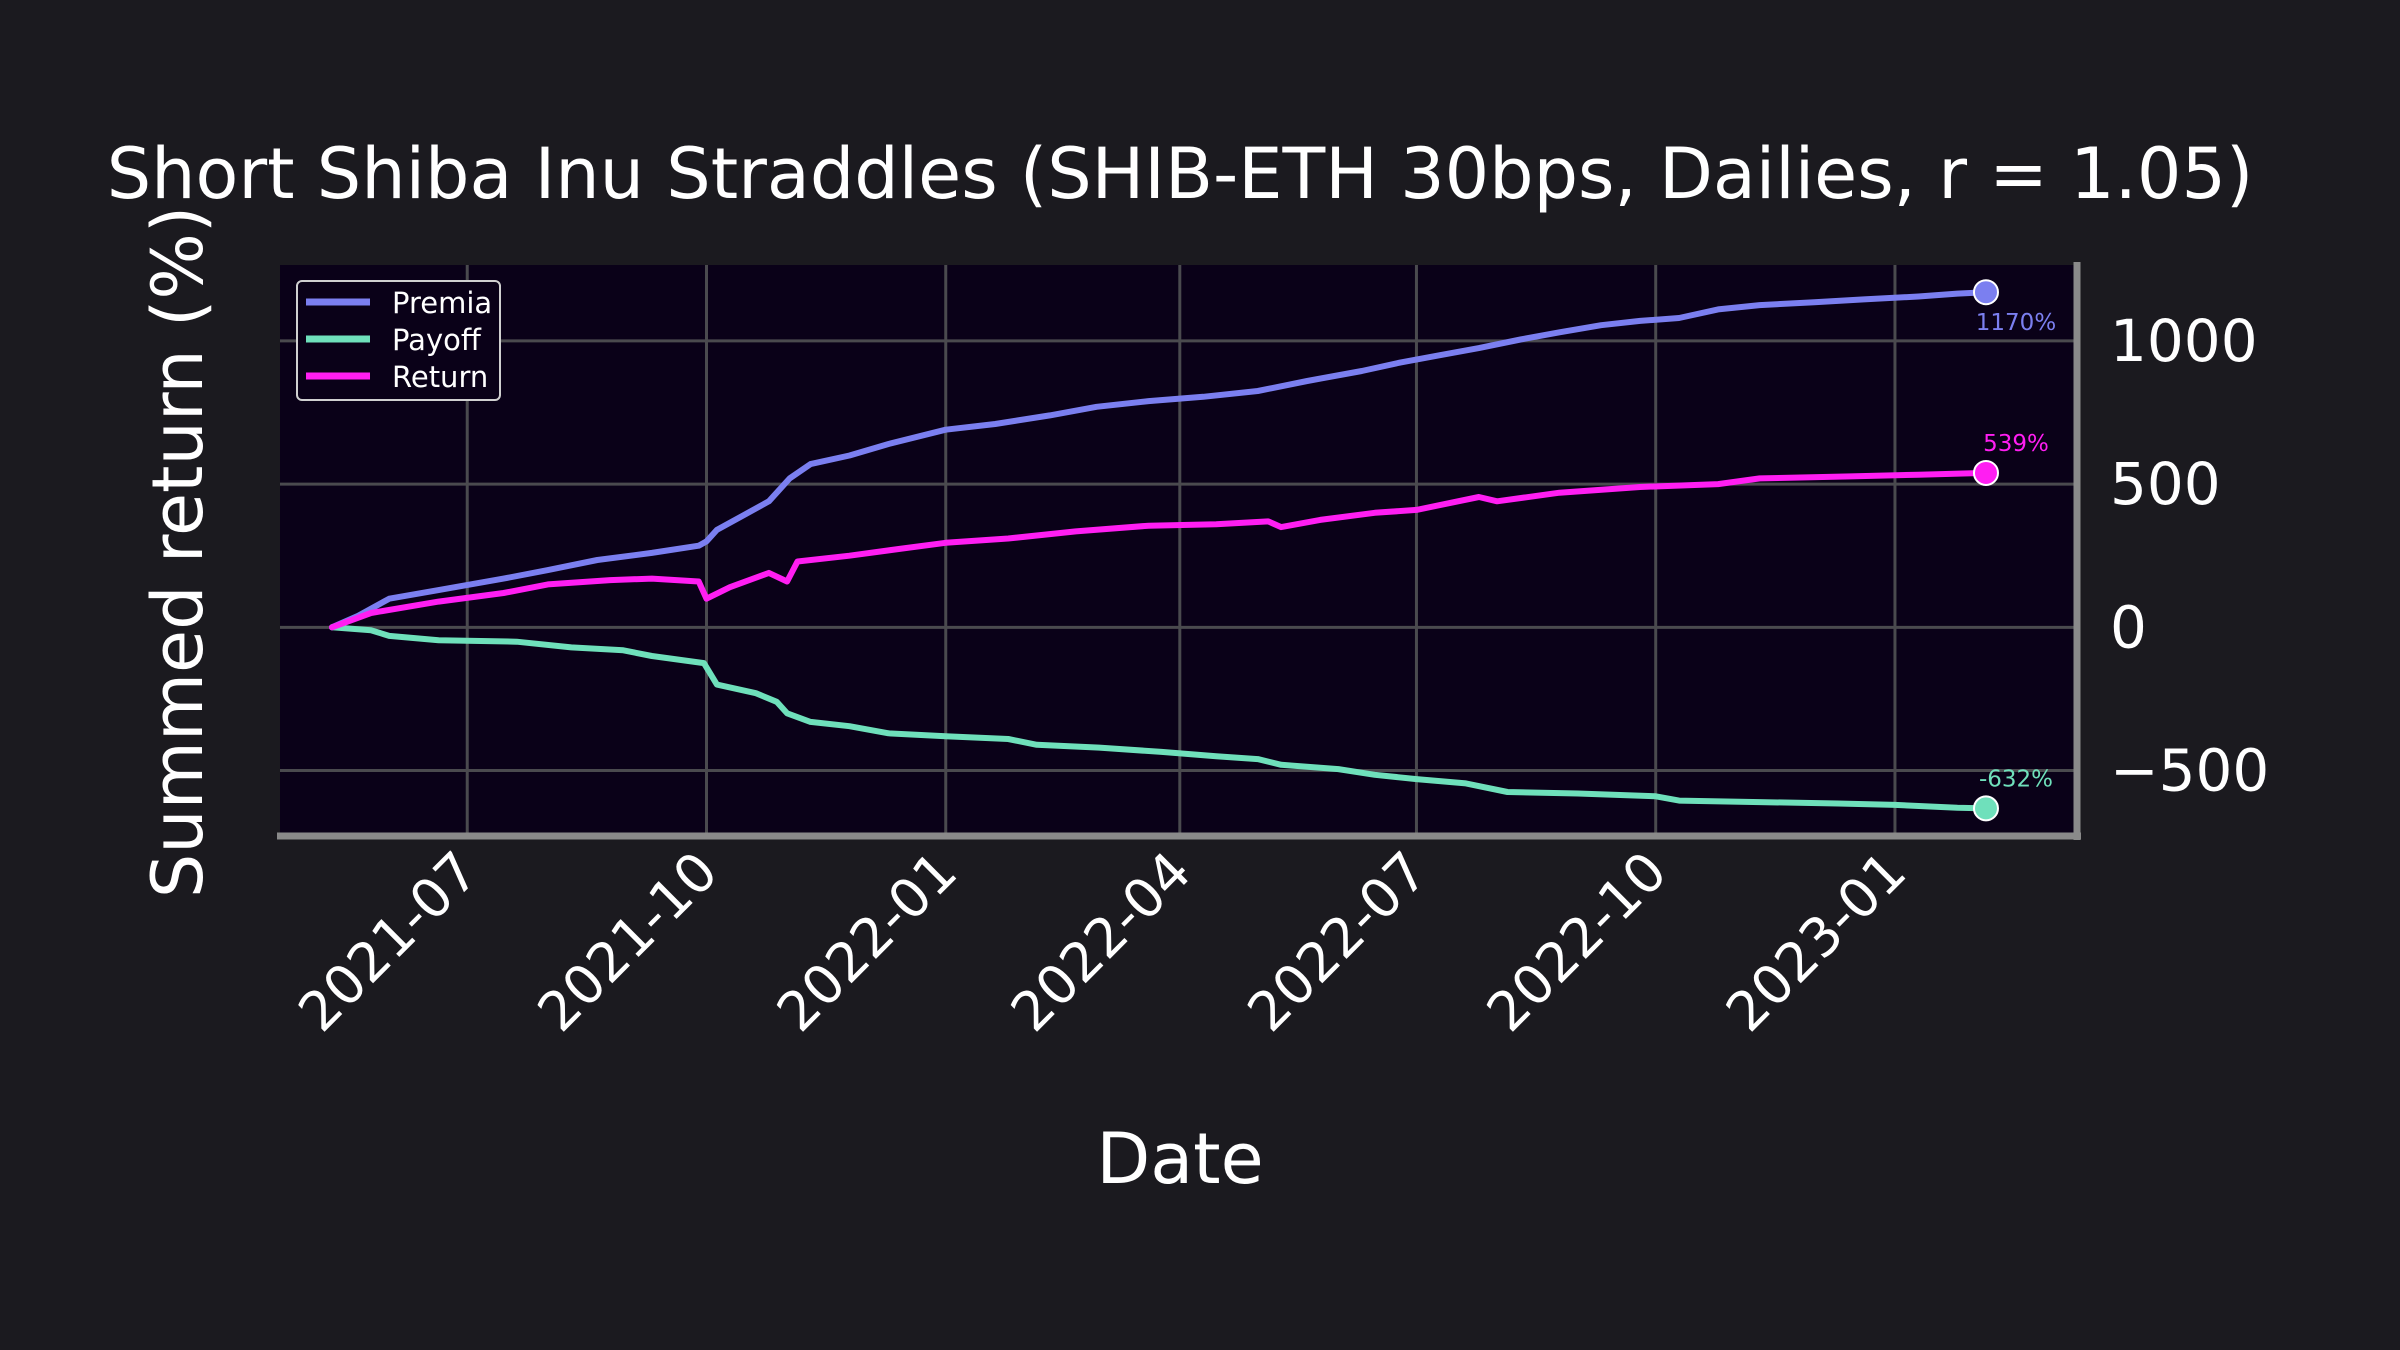 Image resolution: width=2400 pixels, height=1350 pixels. What do you see at coordinates (2016, 444) in the screenshot?
I see `end-value-label-return: 539%` at bounding box center [2016, 444].